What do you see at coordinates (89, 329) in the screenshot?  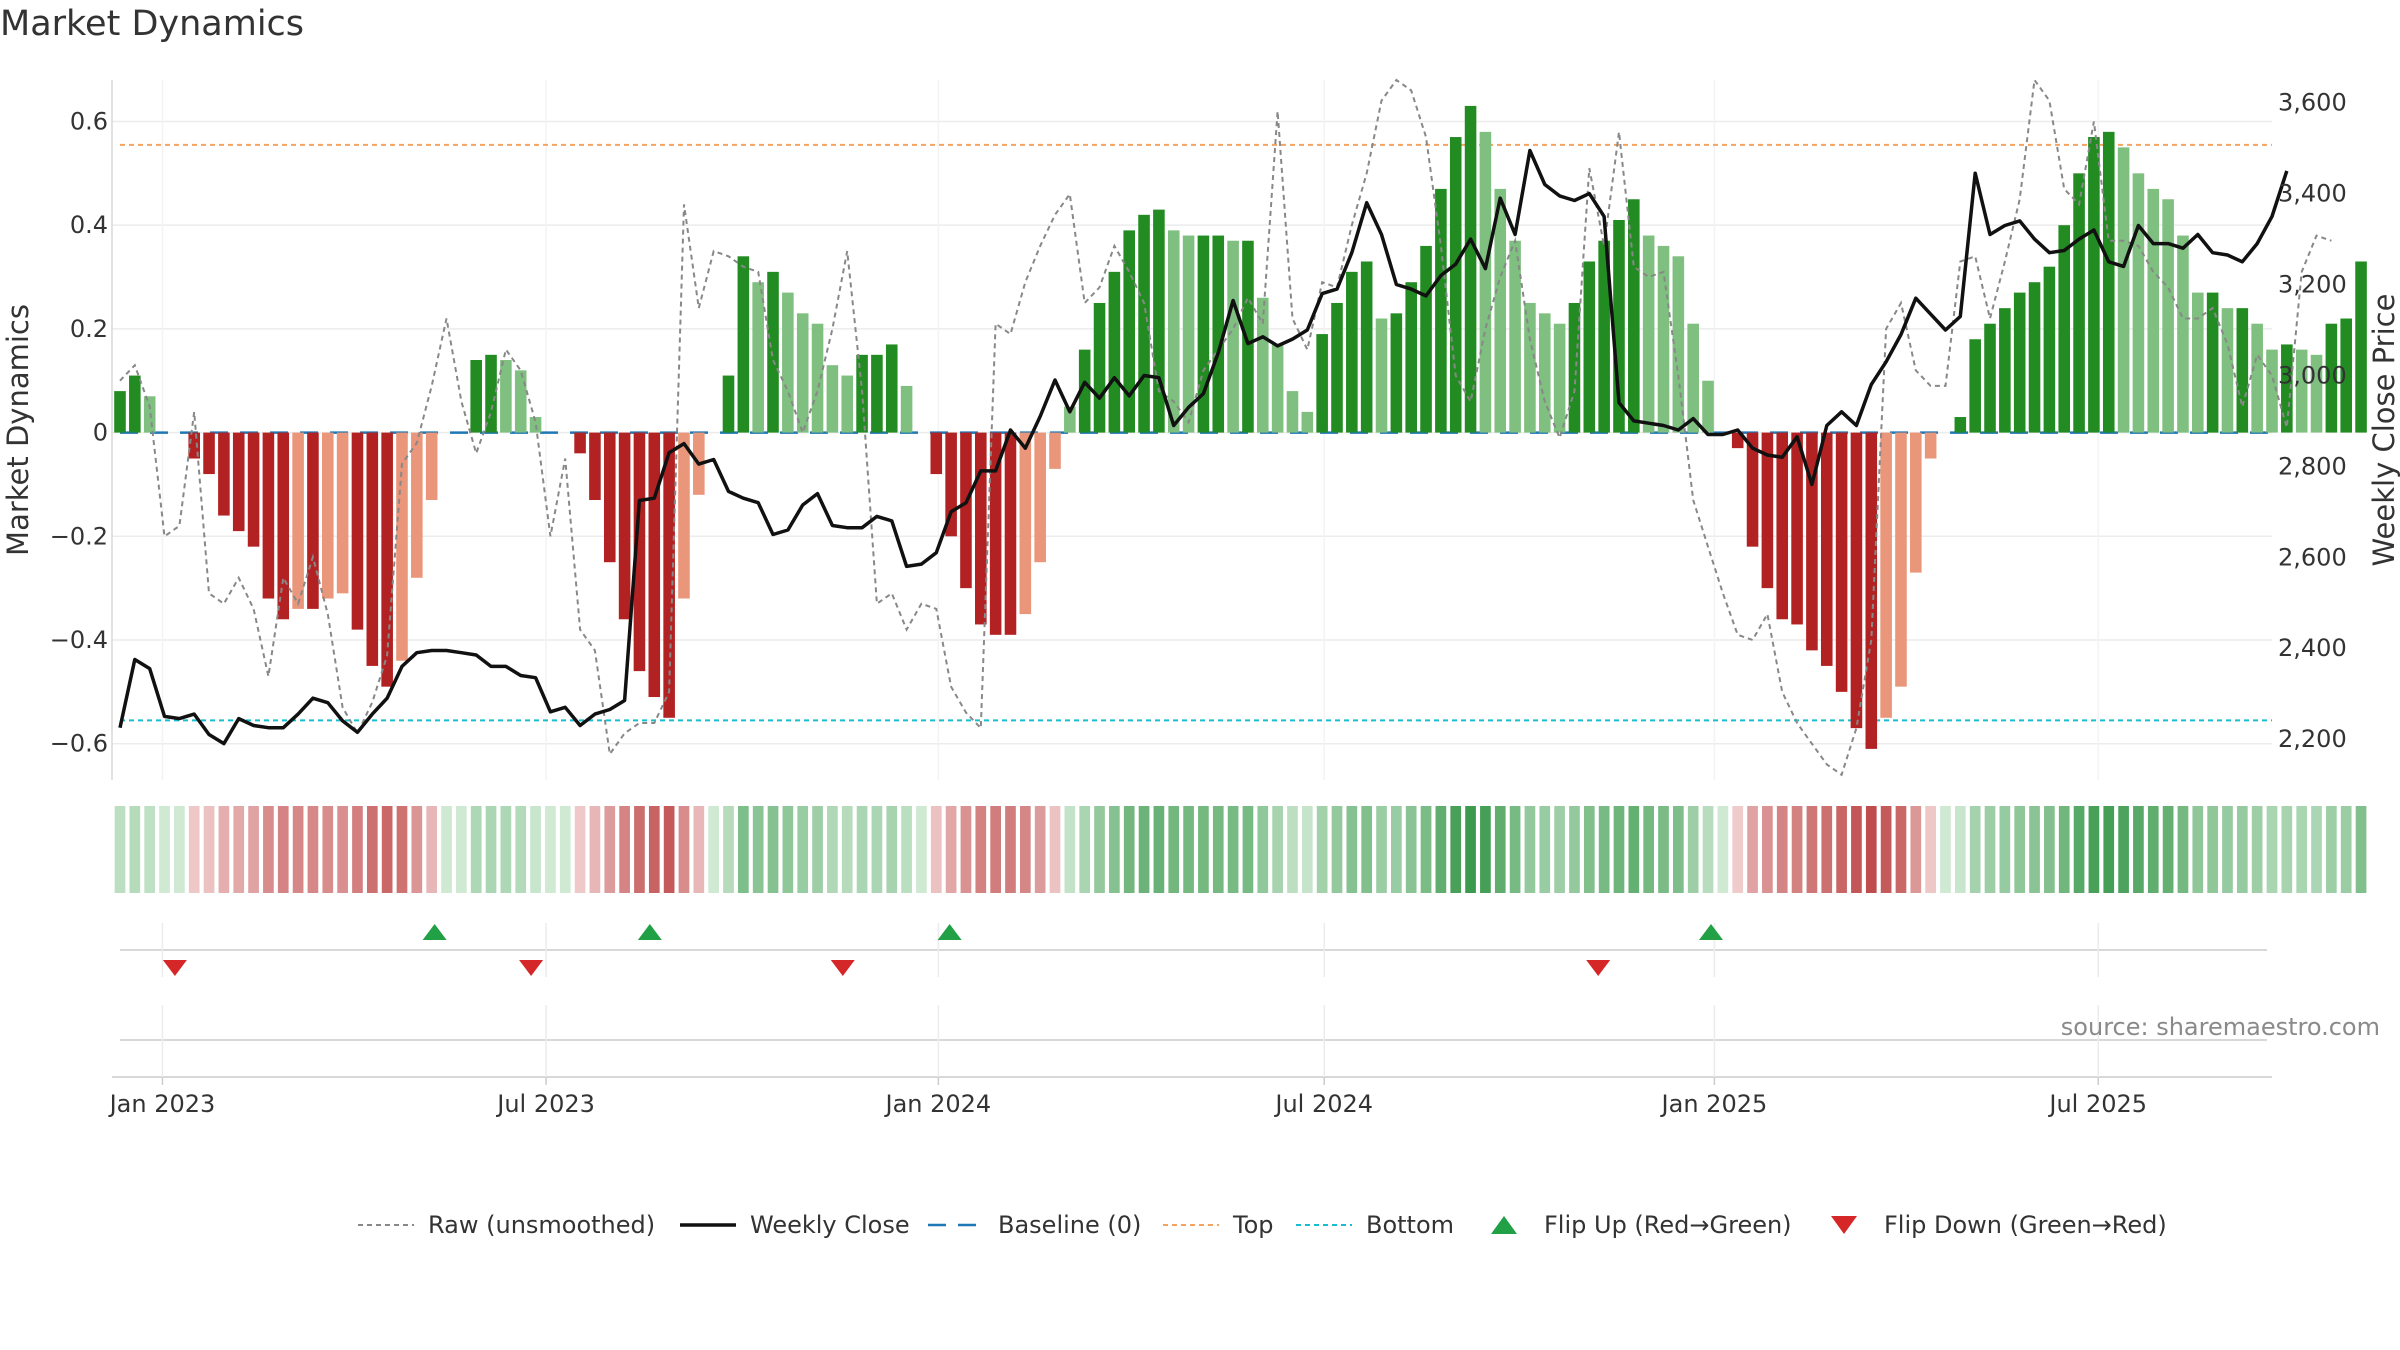 I see `left-tick-label: 0.2` at bounding box center [89, 329].